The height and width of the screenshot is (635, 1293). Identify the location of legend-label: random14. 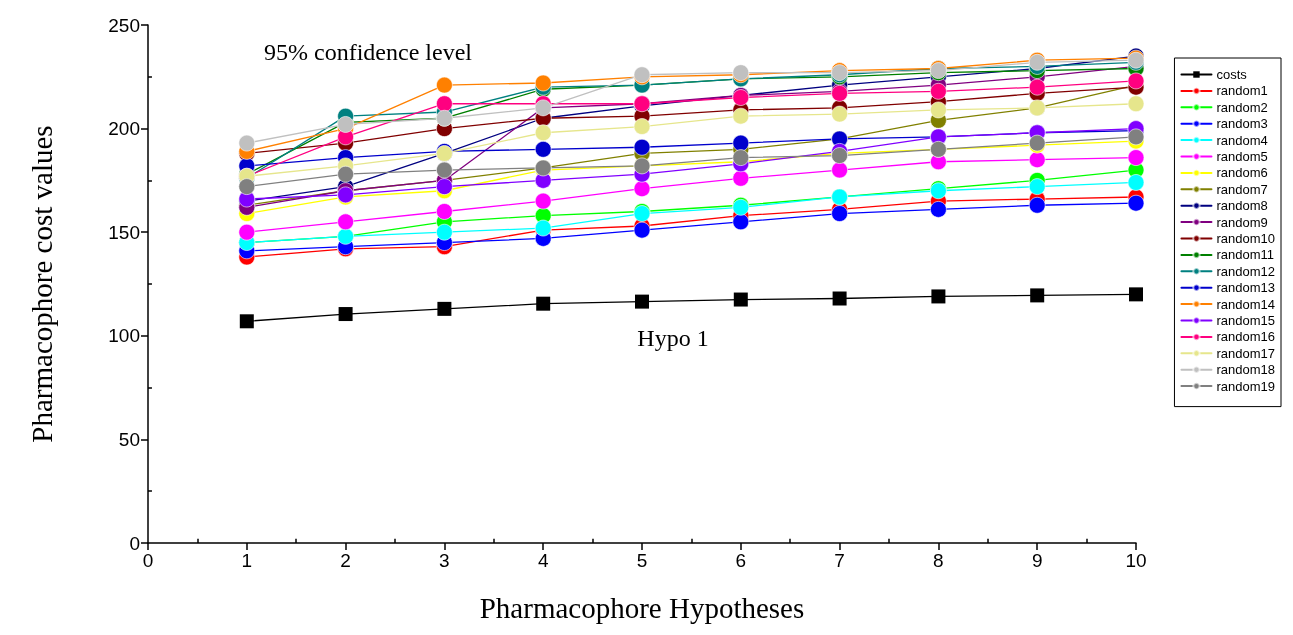
(1246, 304).